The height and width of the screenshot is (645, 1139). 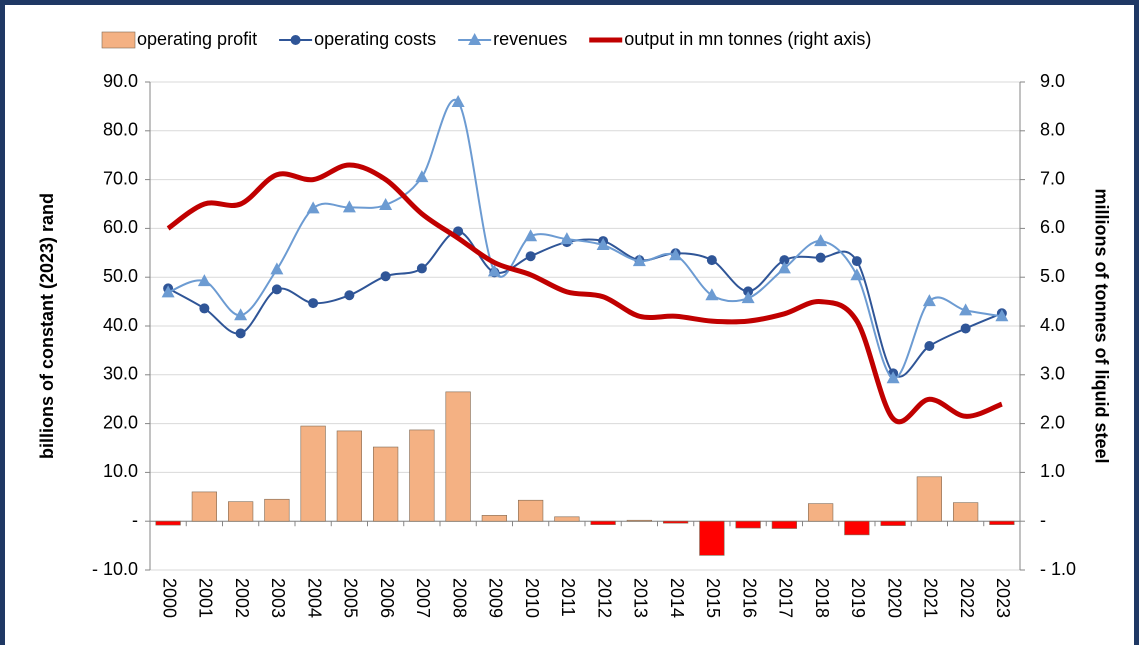 I want to click on legend-item: revenues, so click(x=512, y=39).